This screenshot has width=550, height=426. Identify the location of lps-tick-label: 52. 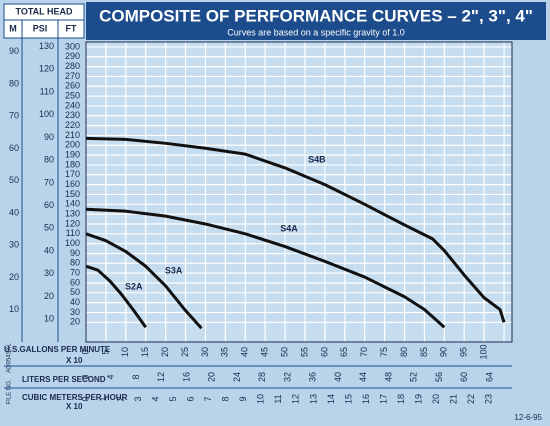
(414, 377).